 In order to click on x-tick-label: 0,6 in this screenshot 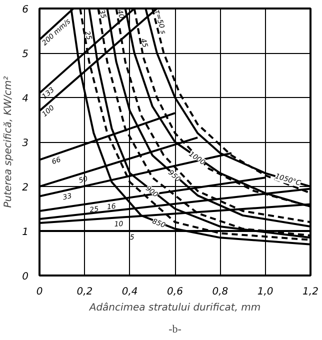, I will do `click(175, 292)`.